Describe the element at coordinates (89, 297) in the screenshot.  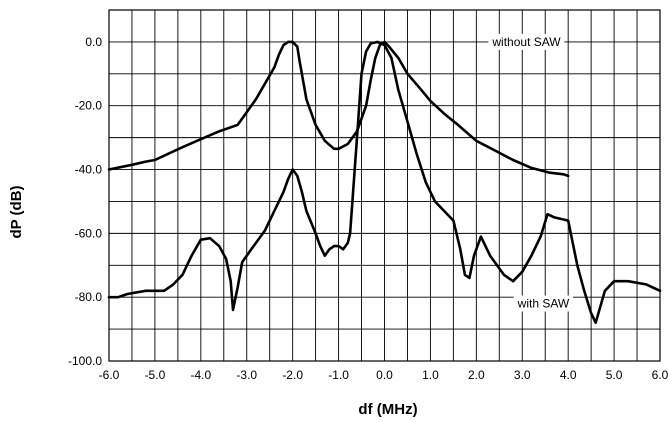
I see `y-tick-label: -80.0` at that location.